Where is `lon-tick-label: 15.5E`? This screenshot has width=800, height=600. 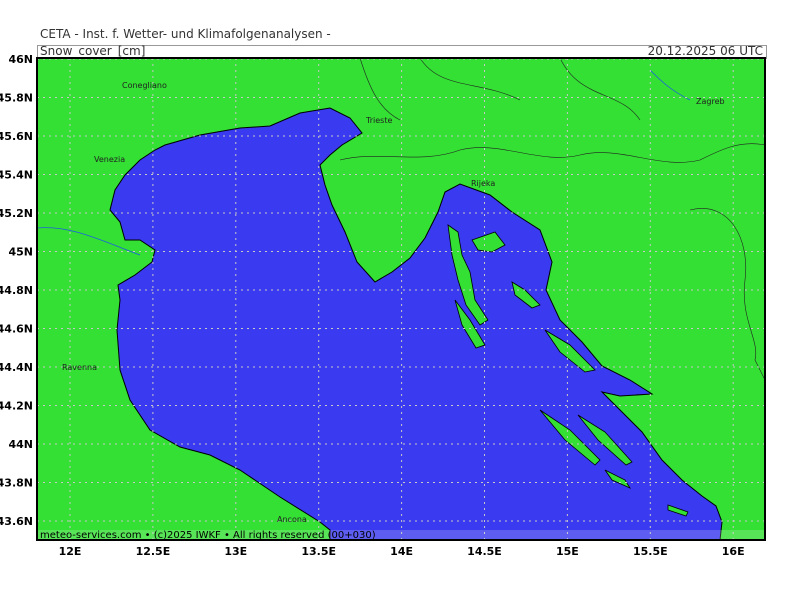
lon-tick-label: 15.5E is located at coordinates (650, 551).